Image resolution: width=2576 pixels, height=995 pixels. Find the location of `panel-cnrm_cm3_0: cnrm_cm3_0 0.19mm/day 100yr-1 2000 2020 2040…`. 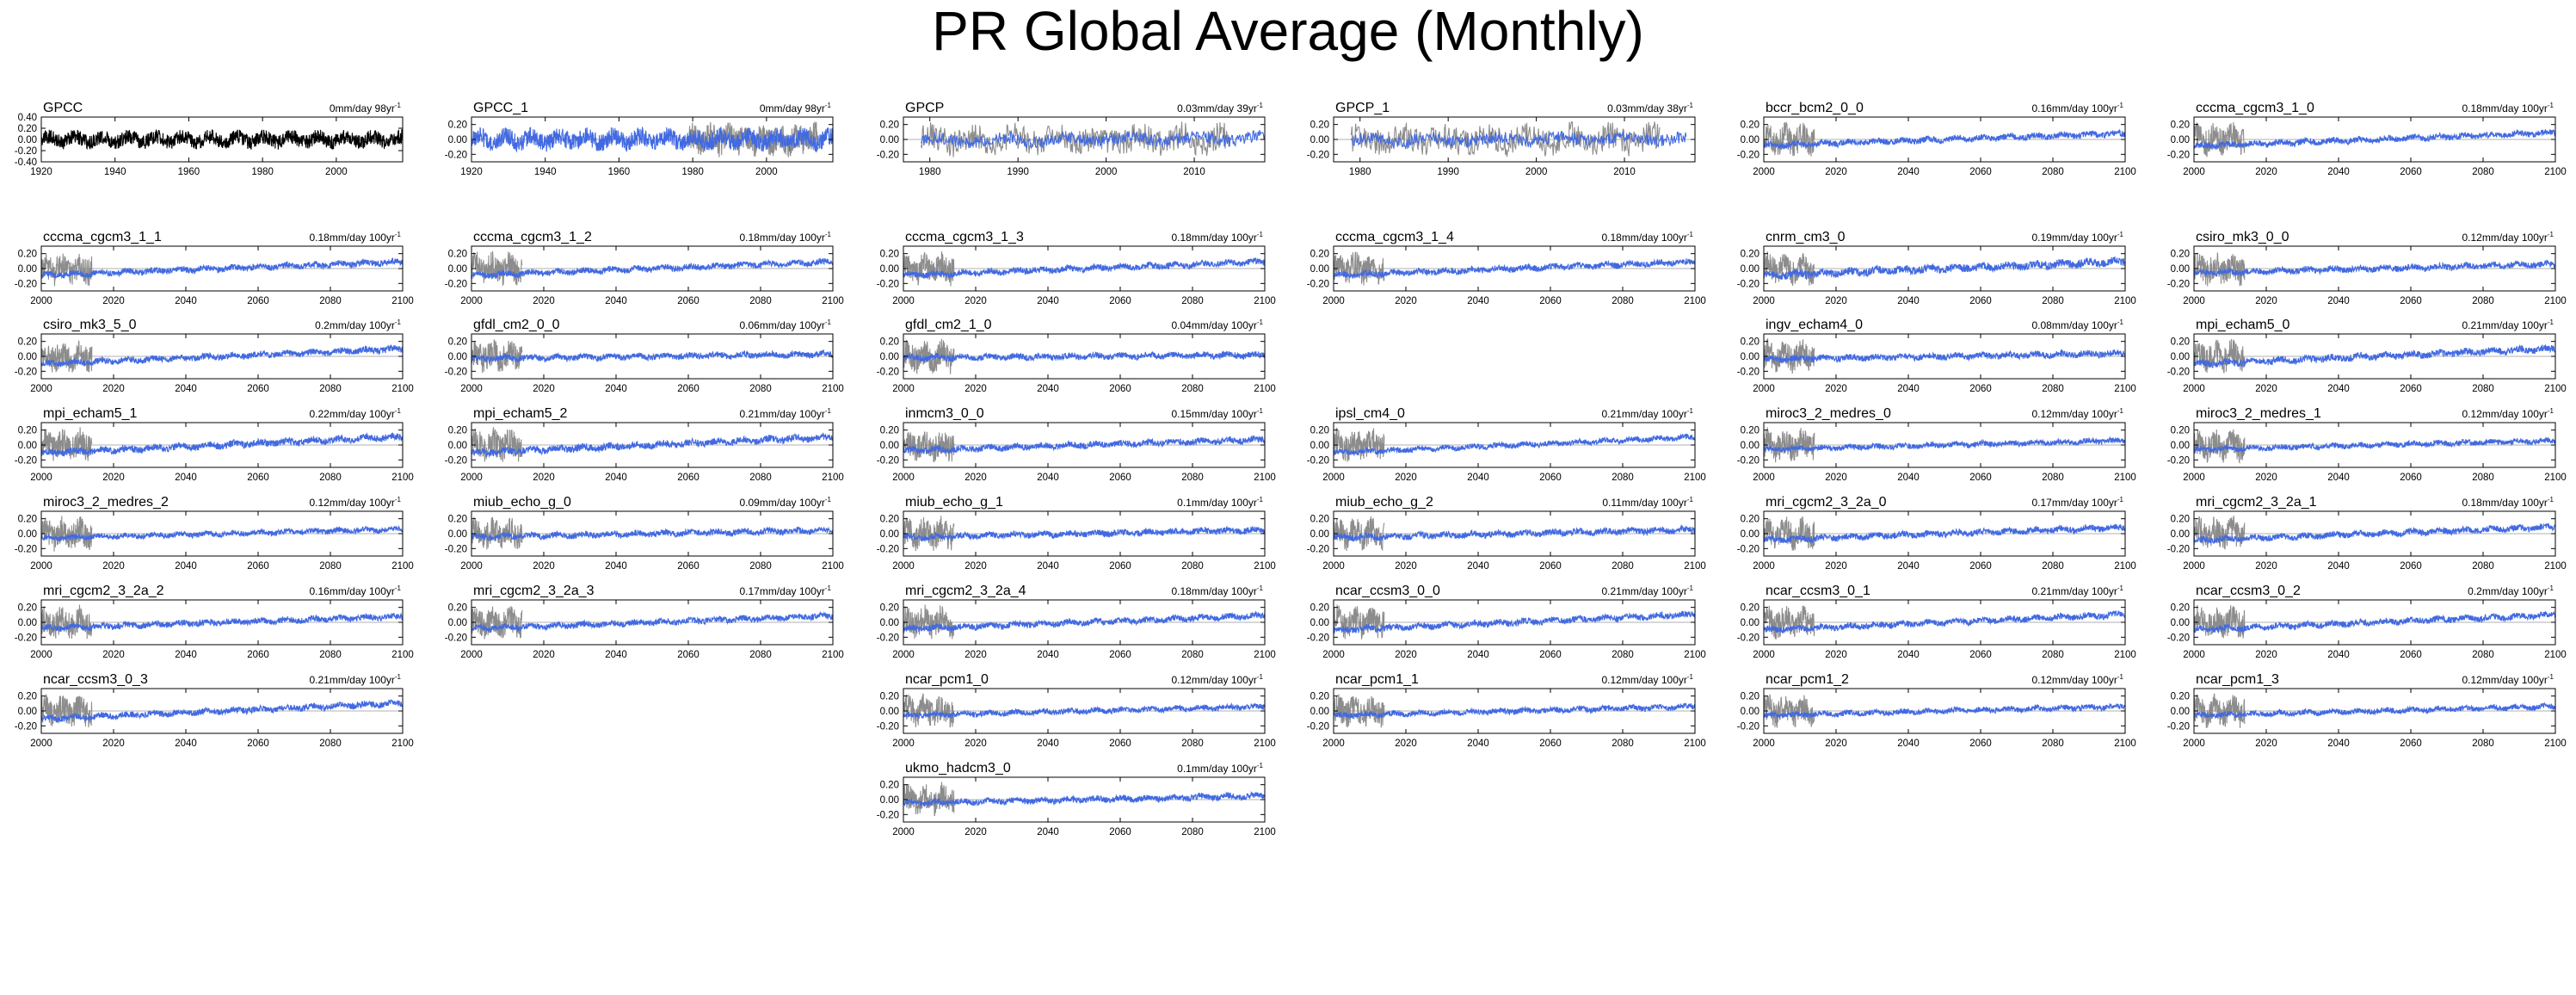

panel-cnrm_cm3_0: cnrm_cm3_0 0.19mm/day 100yr-1 2000 2020 2040… is located at coordinates (1936, 268).